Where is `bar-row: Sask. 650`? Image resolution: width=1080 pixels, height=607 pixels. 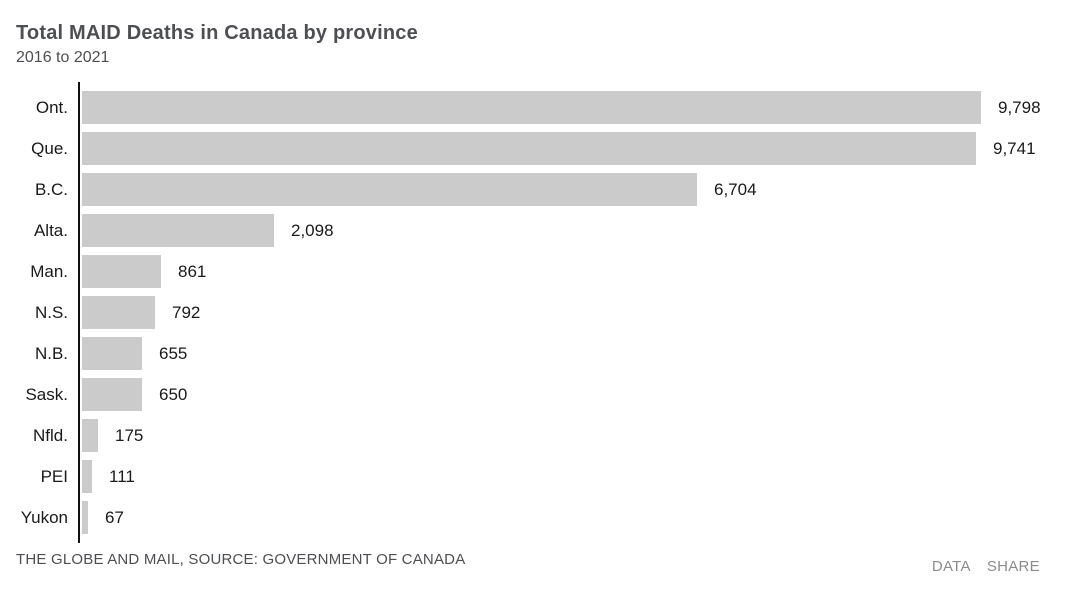 bar-row: Sask. 650 is located at coordinates (540, 394).